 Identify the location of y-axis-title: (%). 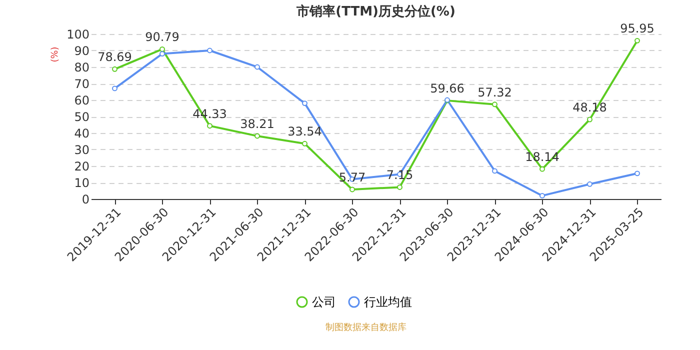
(55, 54).